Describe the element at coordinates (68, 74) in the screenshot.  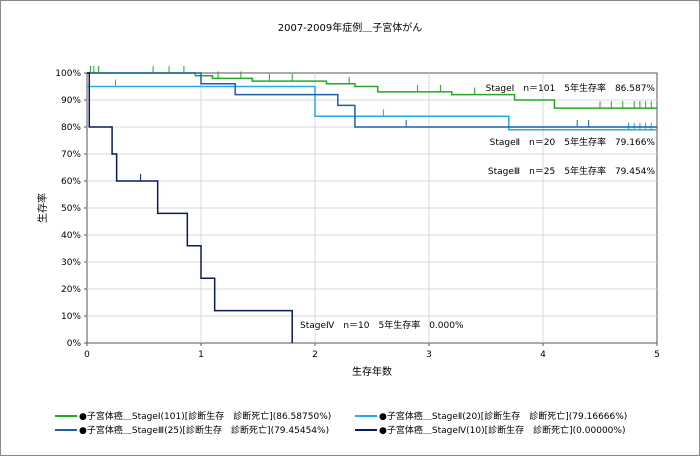
I see `y-tick-label: 100%` at that location.